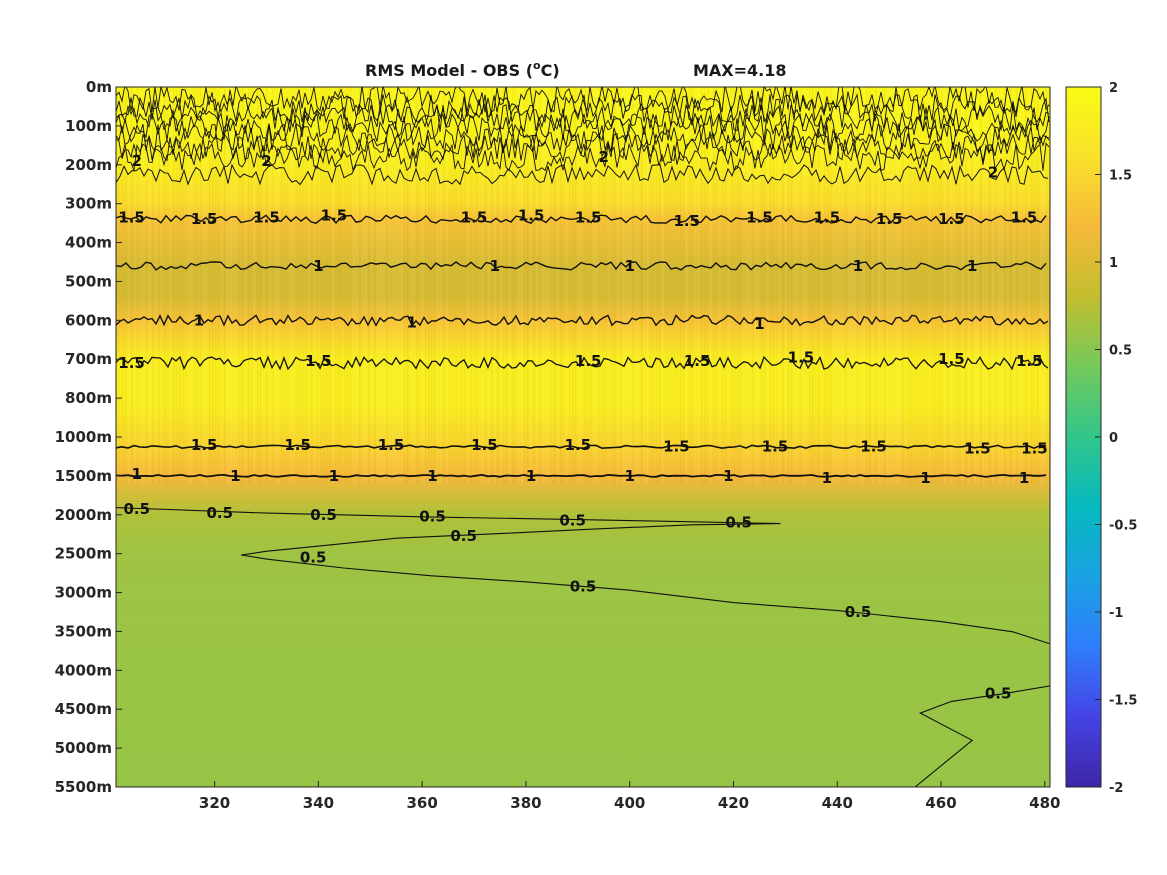  Describe the element at coordinates (462, 69) in the screenshot. I see `chart-title-text: RMS Model - OBS (oC)` at that location.